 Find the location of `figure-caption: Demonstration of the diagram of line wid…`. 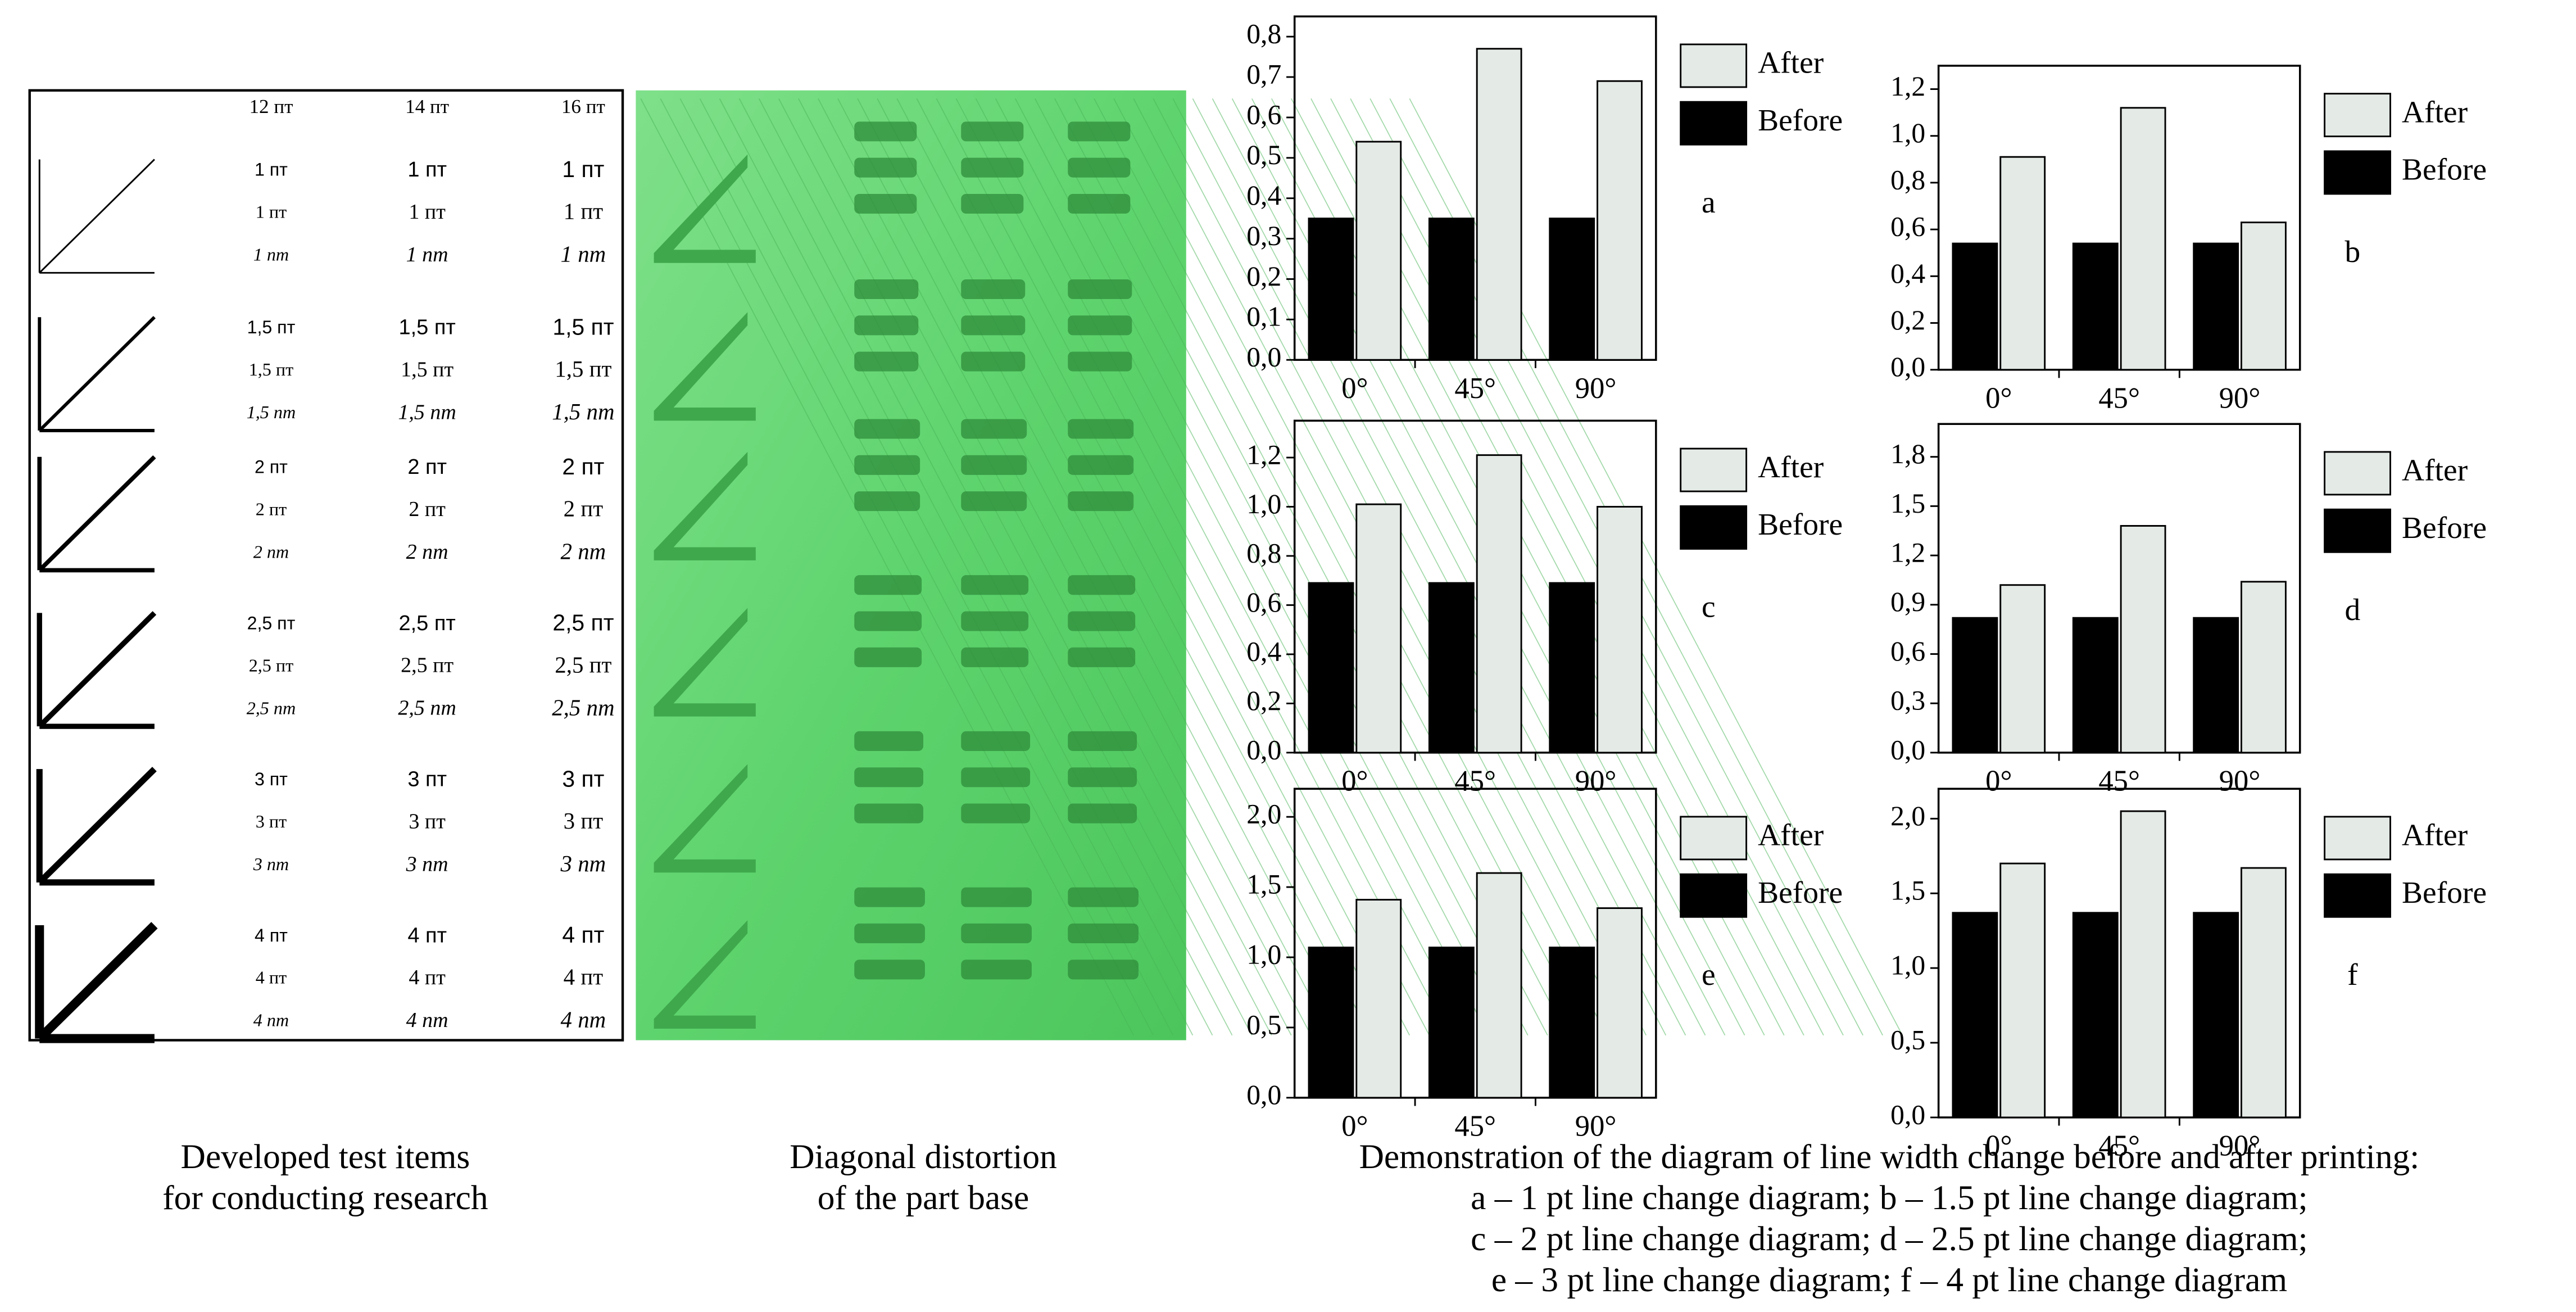

figure-caption: Demonstration of the diagram of line wid… is located at coordinates (1889, 1157).